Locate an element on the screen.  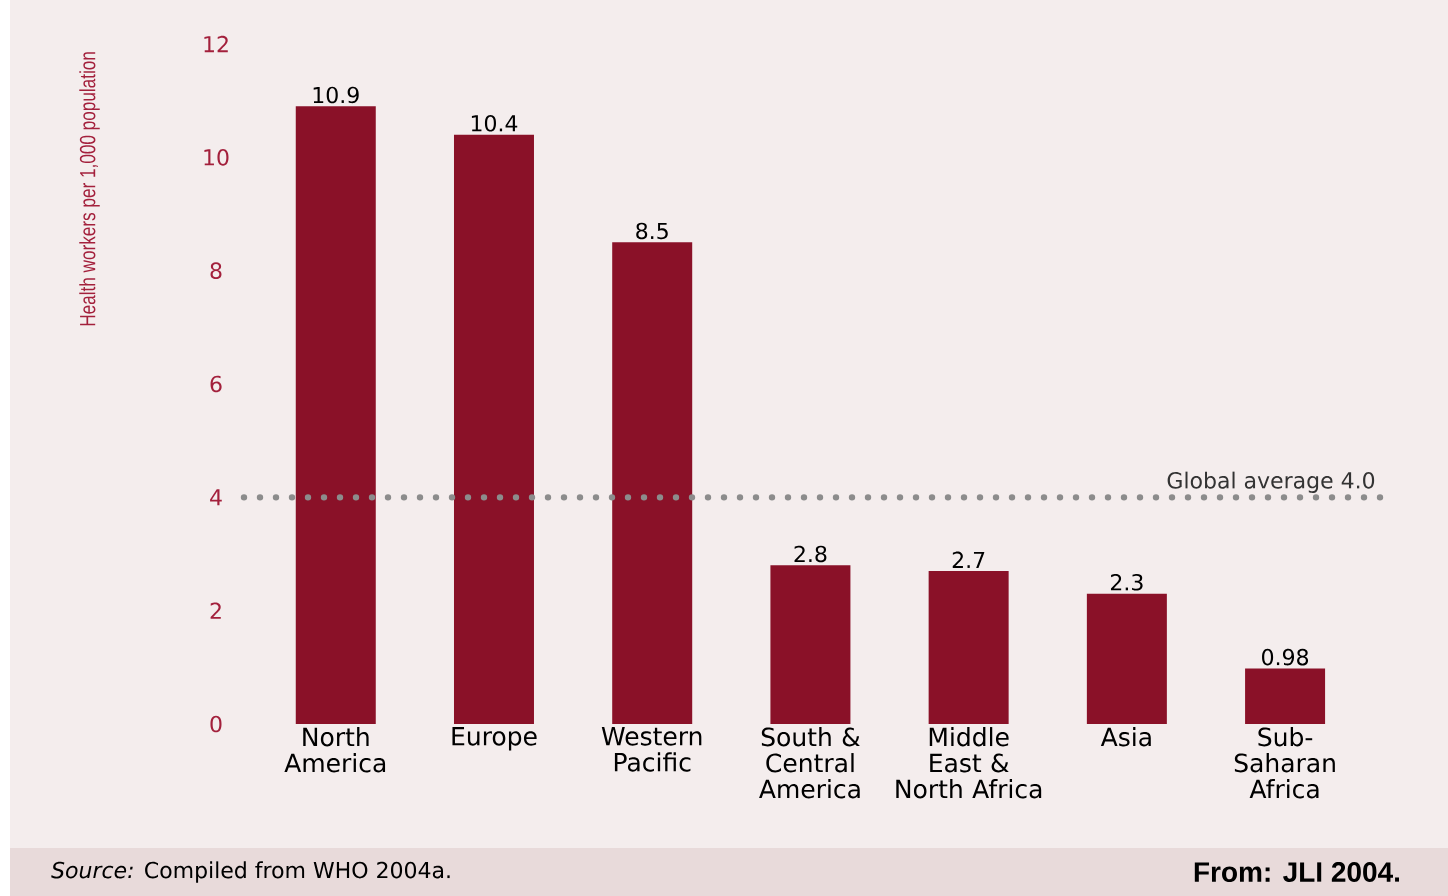
x-tick-label: Europe is located at coordinates (494, 739).